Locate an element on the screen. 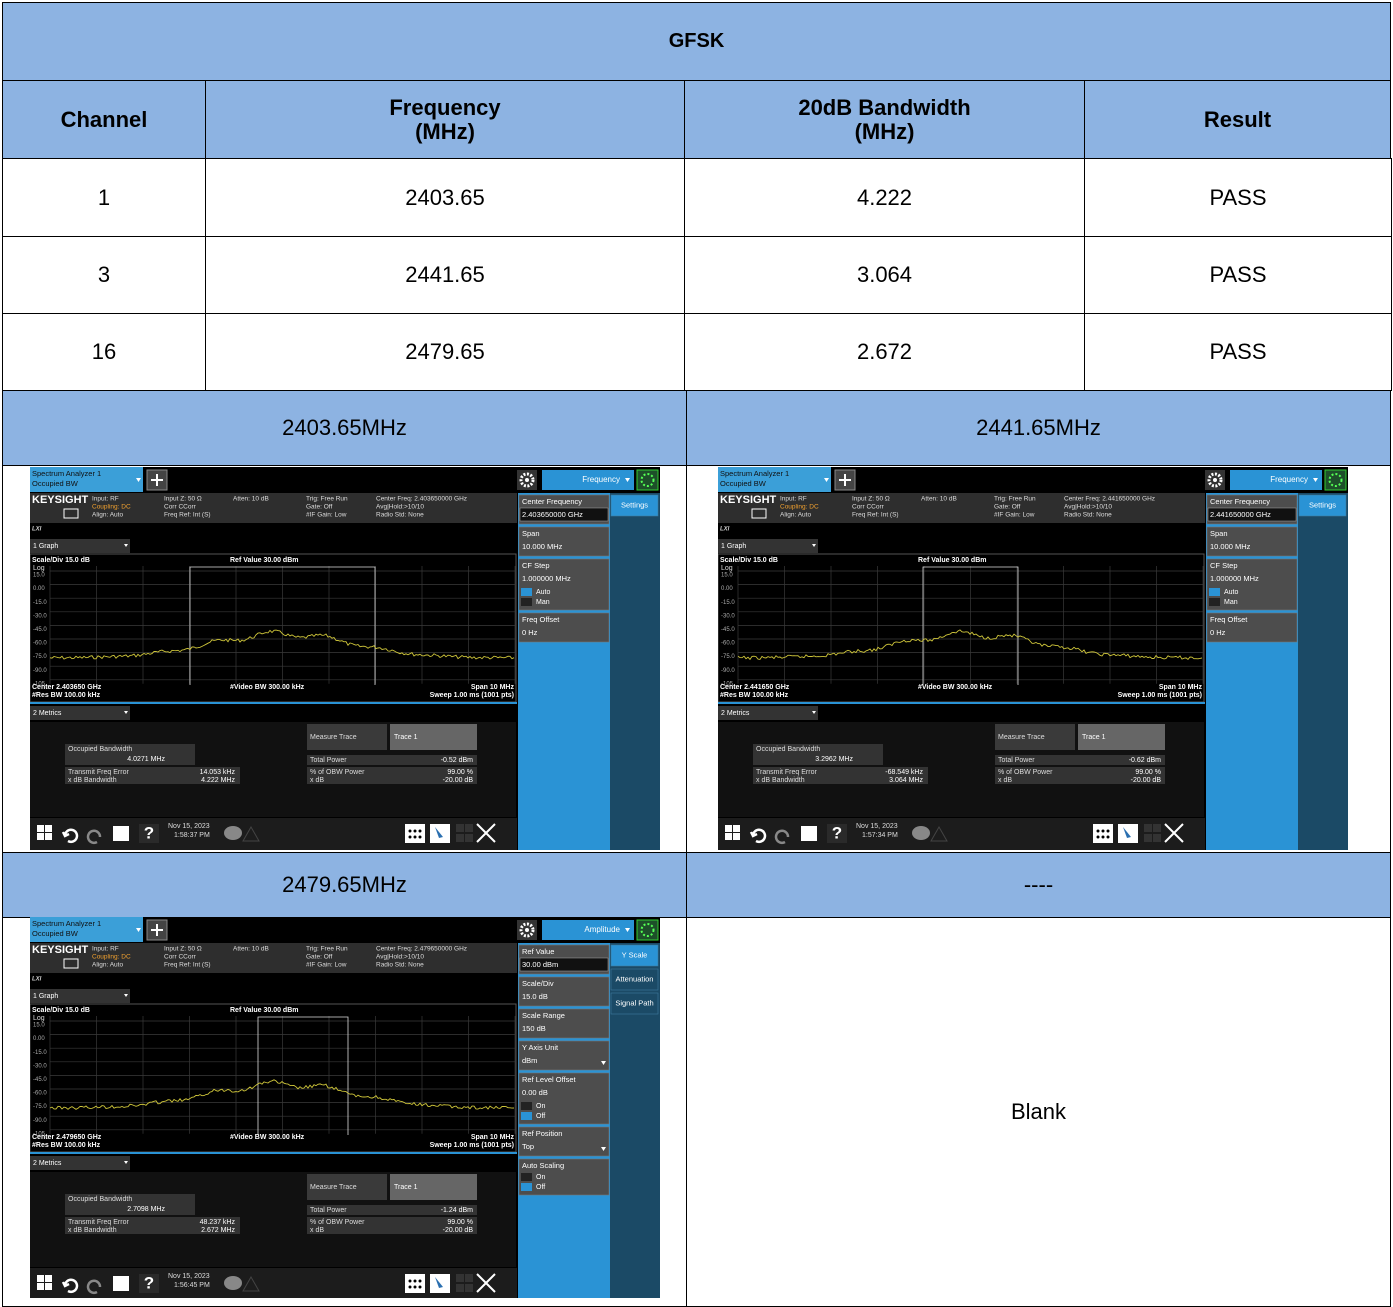 The width and height of the screenshot is (1393, 1307). ref-label: Ref Value 30.00 dBm is located at coordinates (264, 560).